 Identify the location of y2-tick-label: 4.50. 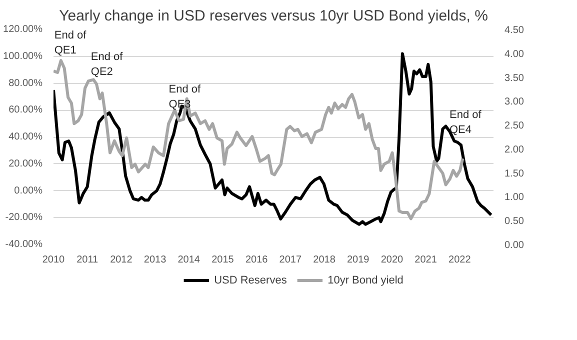
(514, 30).